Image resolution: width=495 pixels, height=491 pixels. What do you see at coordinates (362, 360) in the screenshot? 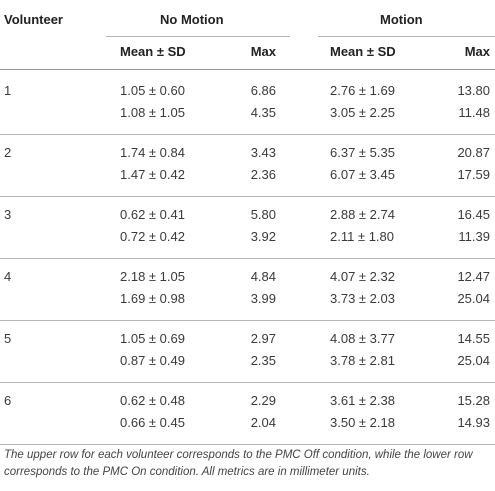
I see `motion-mean-sd-cell: 3.78 ± 2.81` at bounding box center [362, 360].